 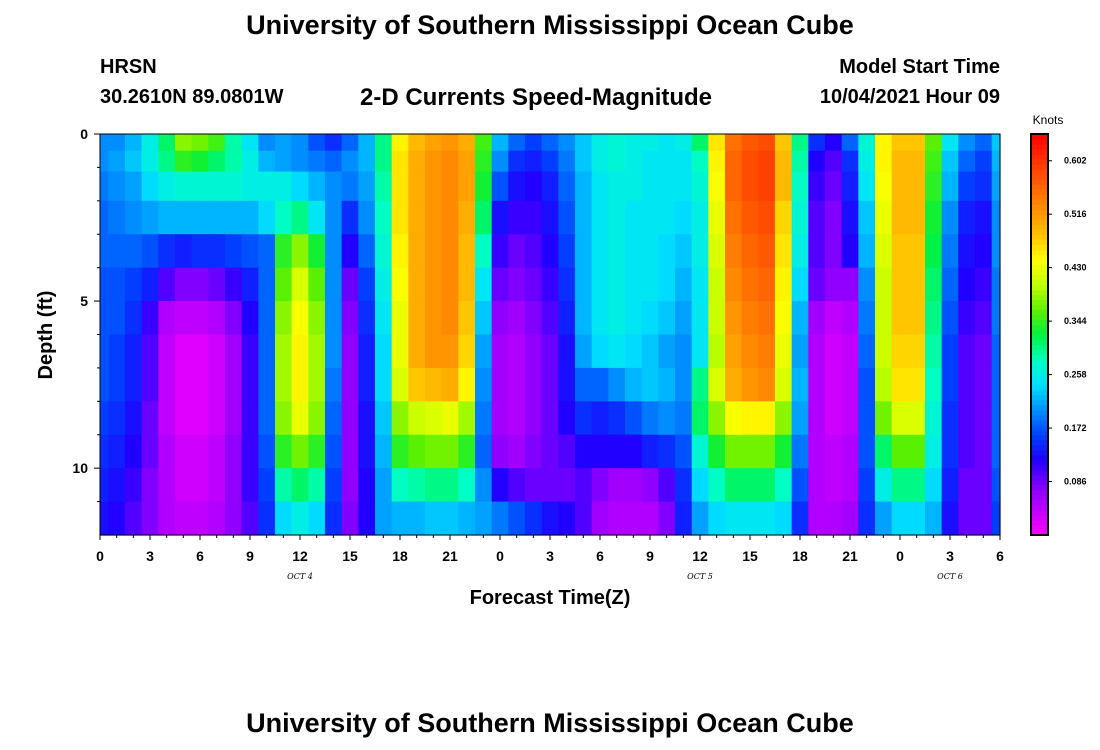 I want to click on chart-title: 2-D Currents Speed-Magnitude, so click(x=536, y=97).